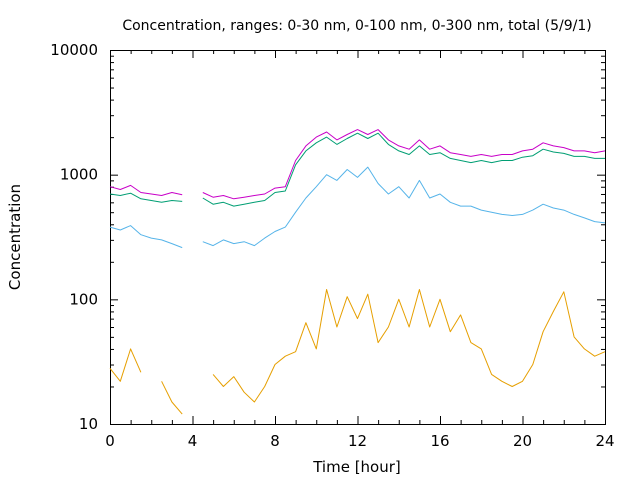 The image size is (640, 480). What do you see at coordinates (83, 299) in the screenshot?
I see `y-tick-label: 100` at bounding box center [83, 299].